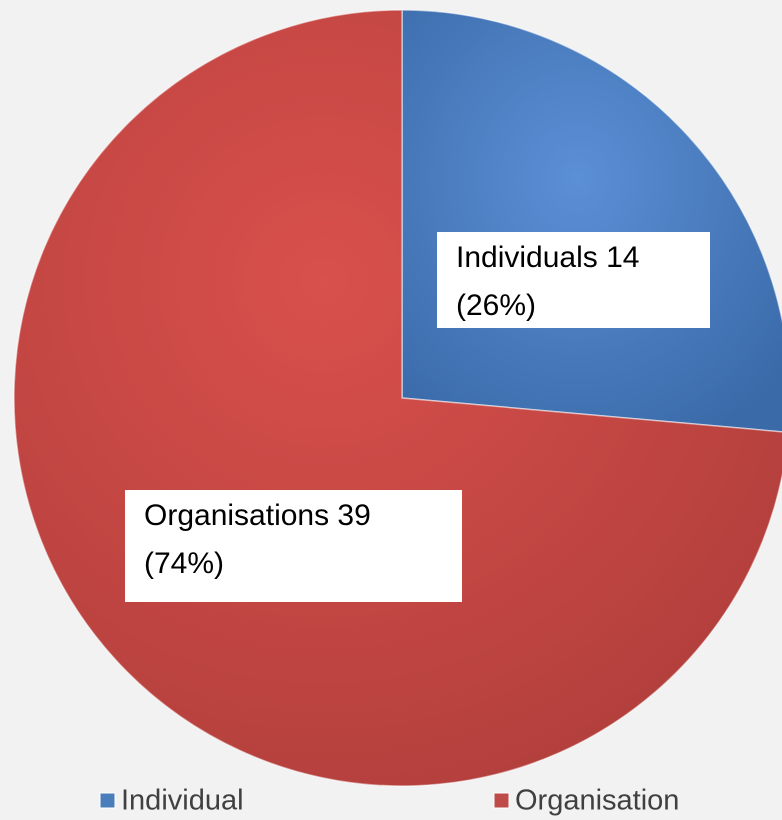 This screenshot has height=820, width=782. I want to click on data-label: (74%), so click(184, 563).